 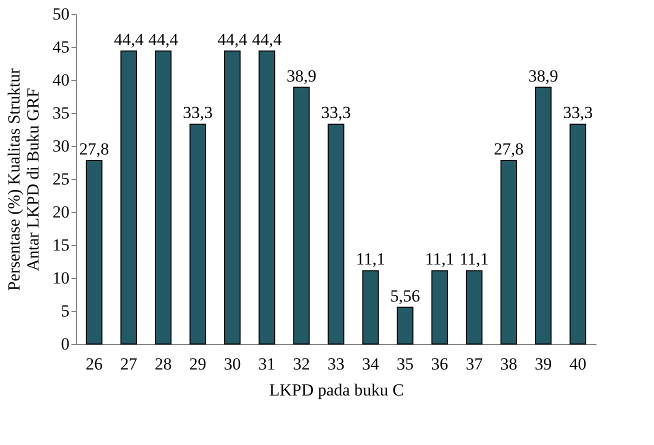 I want to click on x-axis-title: LKPD pada buku C, so click(x=336, y=390).